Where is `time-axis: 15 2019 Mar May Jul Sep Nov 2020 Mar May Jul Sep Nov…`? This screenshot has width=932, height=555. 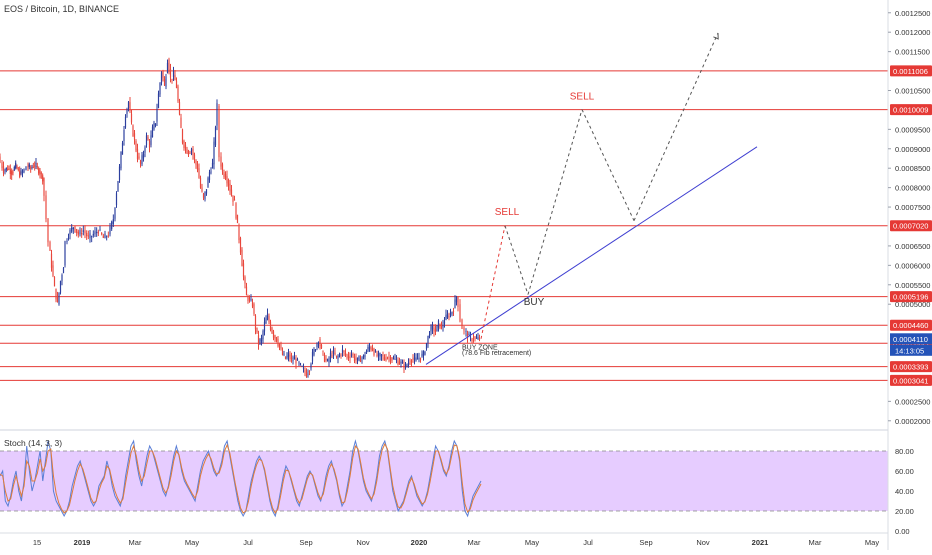
time-axis: 15 2019 Mar May Jul Sep Nov 2020 Mar May Jul Sep Nov… is located at coordinates (456, 542).